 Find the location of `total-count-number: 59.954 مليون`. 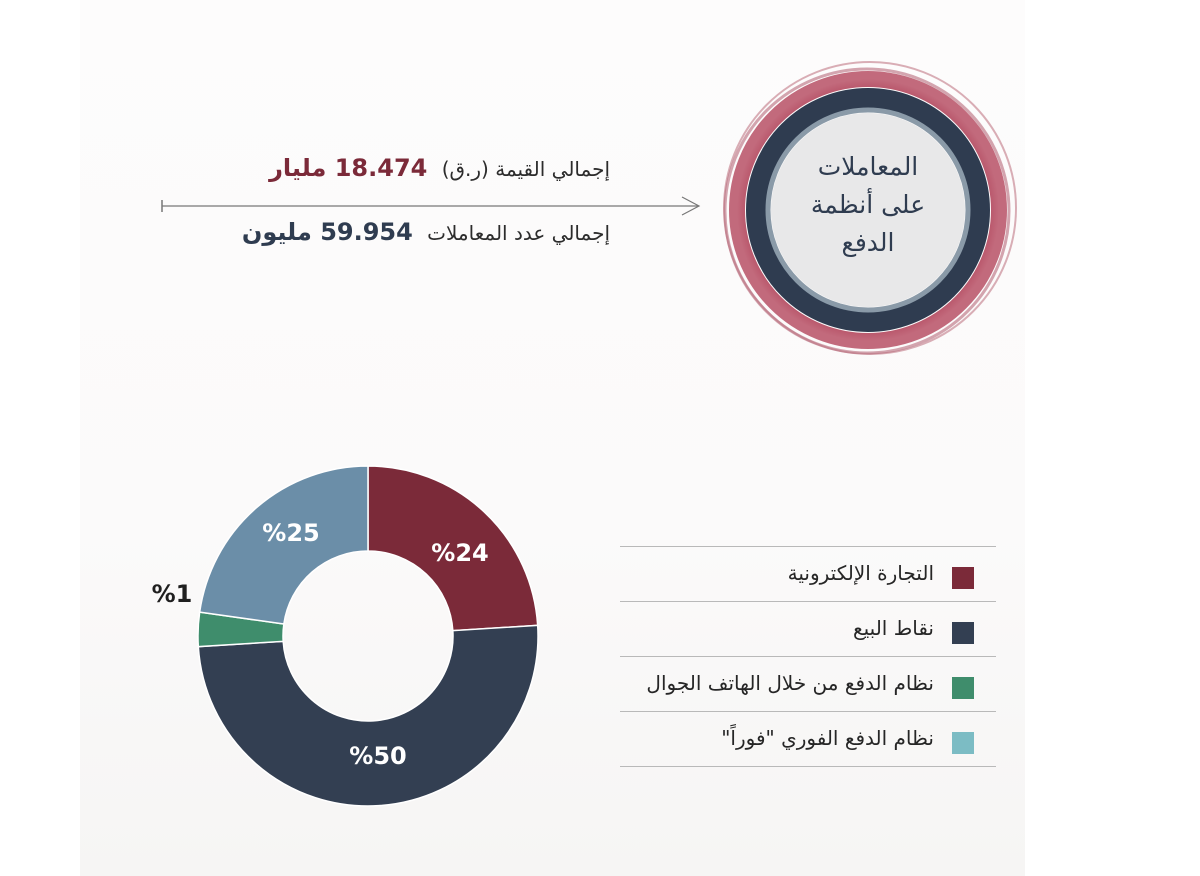

total-count-number: 59.954 مليون is located at coordinates (327, 232).